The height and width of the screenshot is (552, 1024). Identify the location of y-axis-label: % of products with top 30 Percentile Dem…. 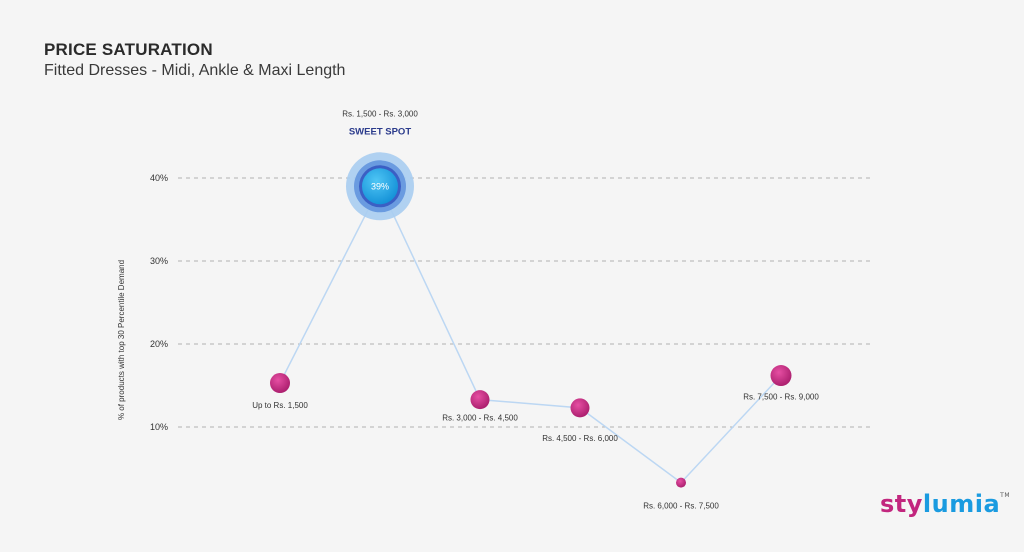
(121, 340).